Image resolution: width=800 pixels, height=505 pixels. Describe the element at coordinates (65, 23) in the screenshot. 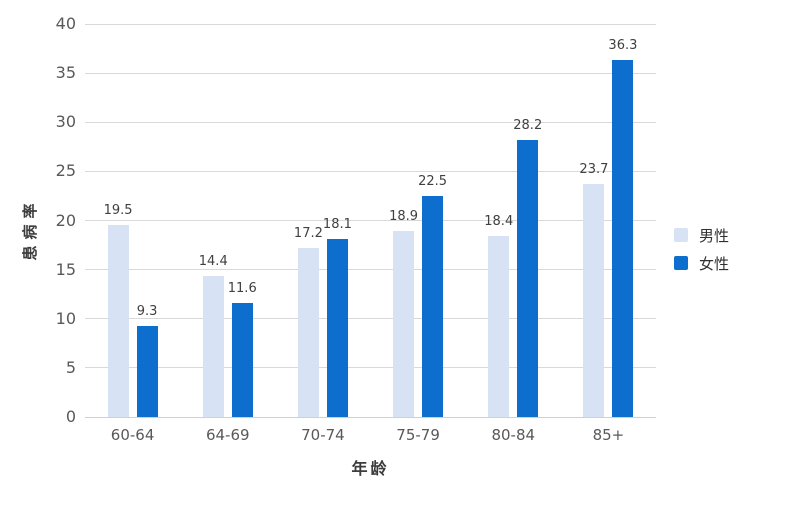

I see `y-tick-label: 40` at that location.